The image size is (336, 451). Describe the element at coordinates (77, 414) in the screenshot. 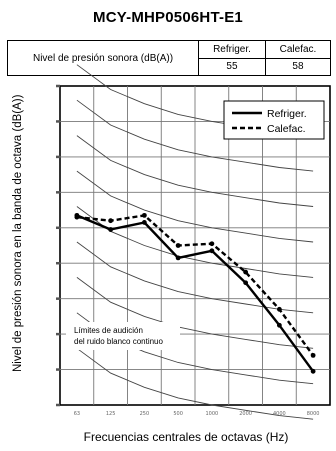

I see `x-tick-label: 63` at that location.